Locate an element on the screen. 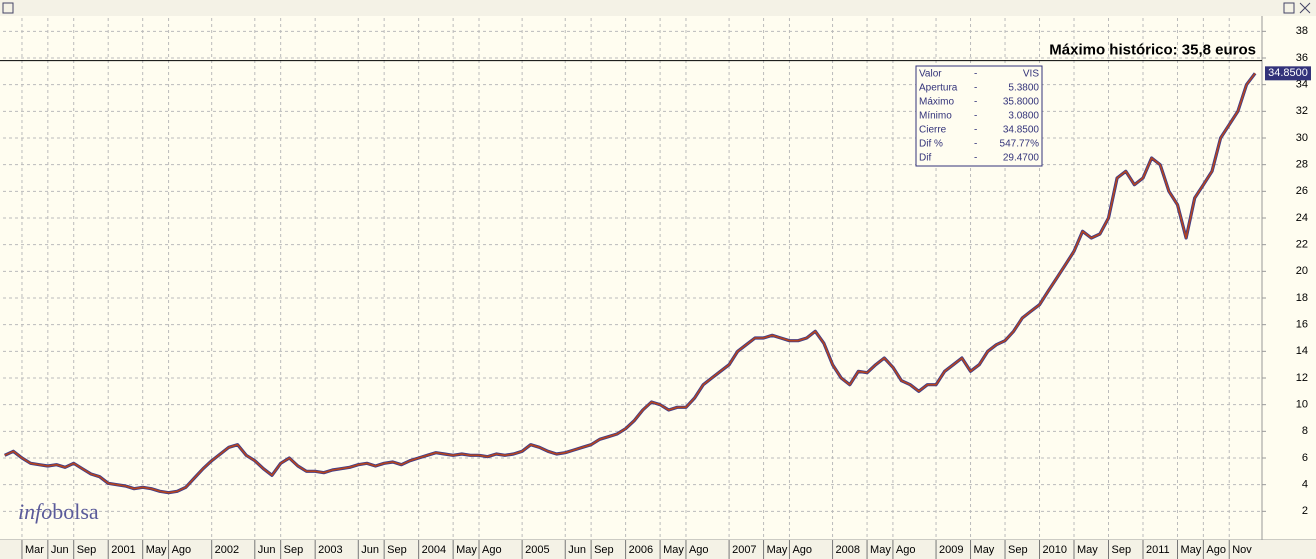 The image size is (1316, 559). title-bar is located at coordinates (658, 8).